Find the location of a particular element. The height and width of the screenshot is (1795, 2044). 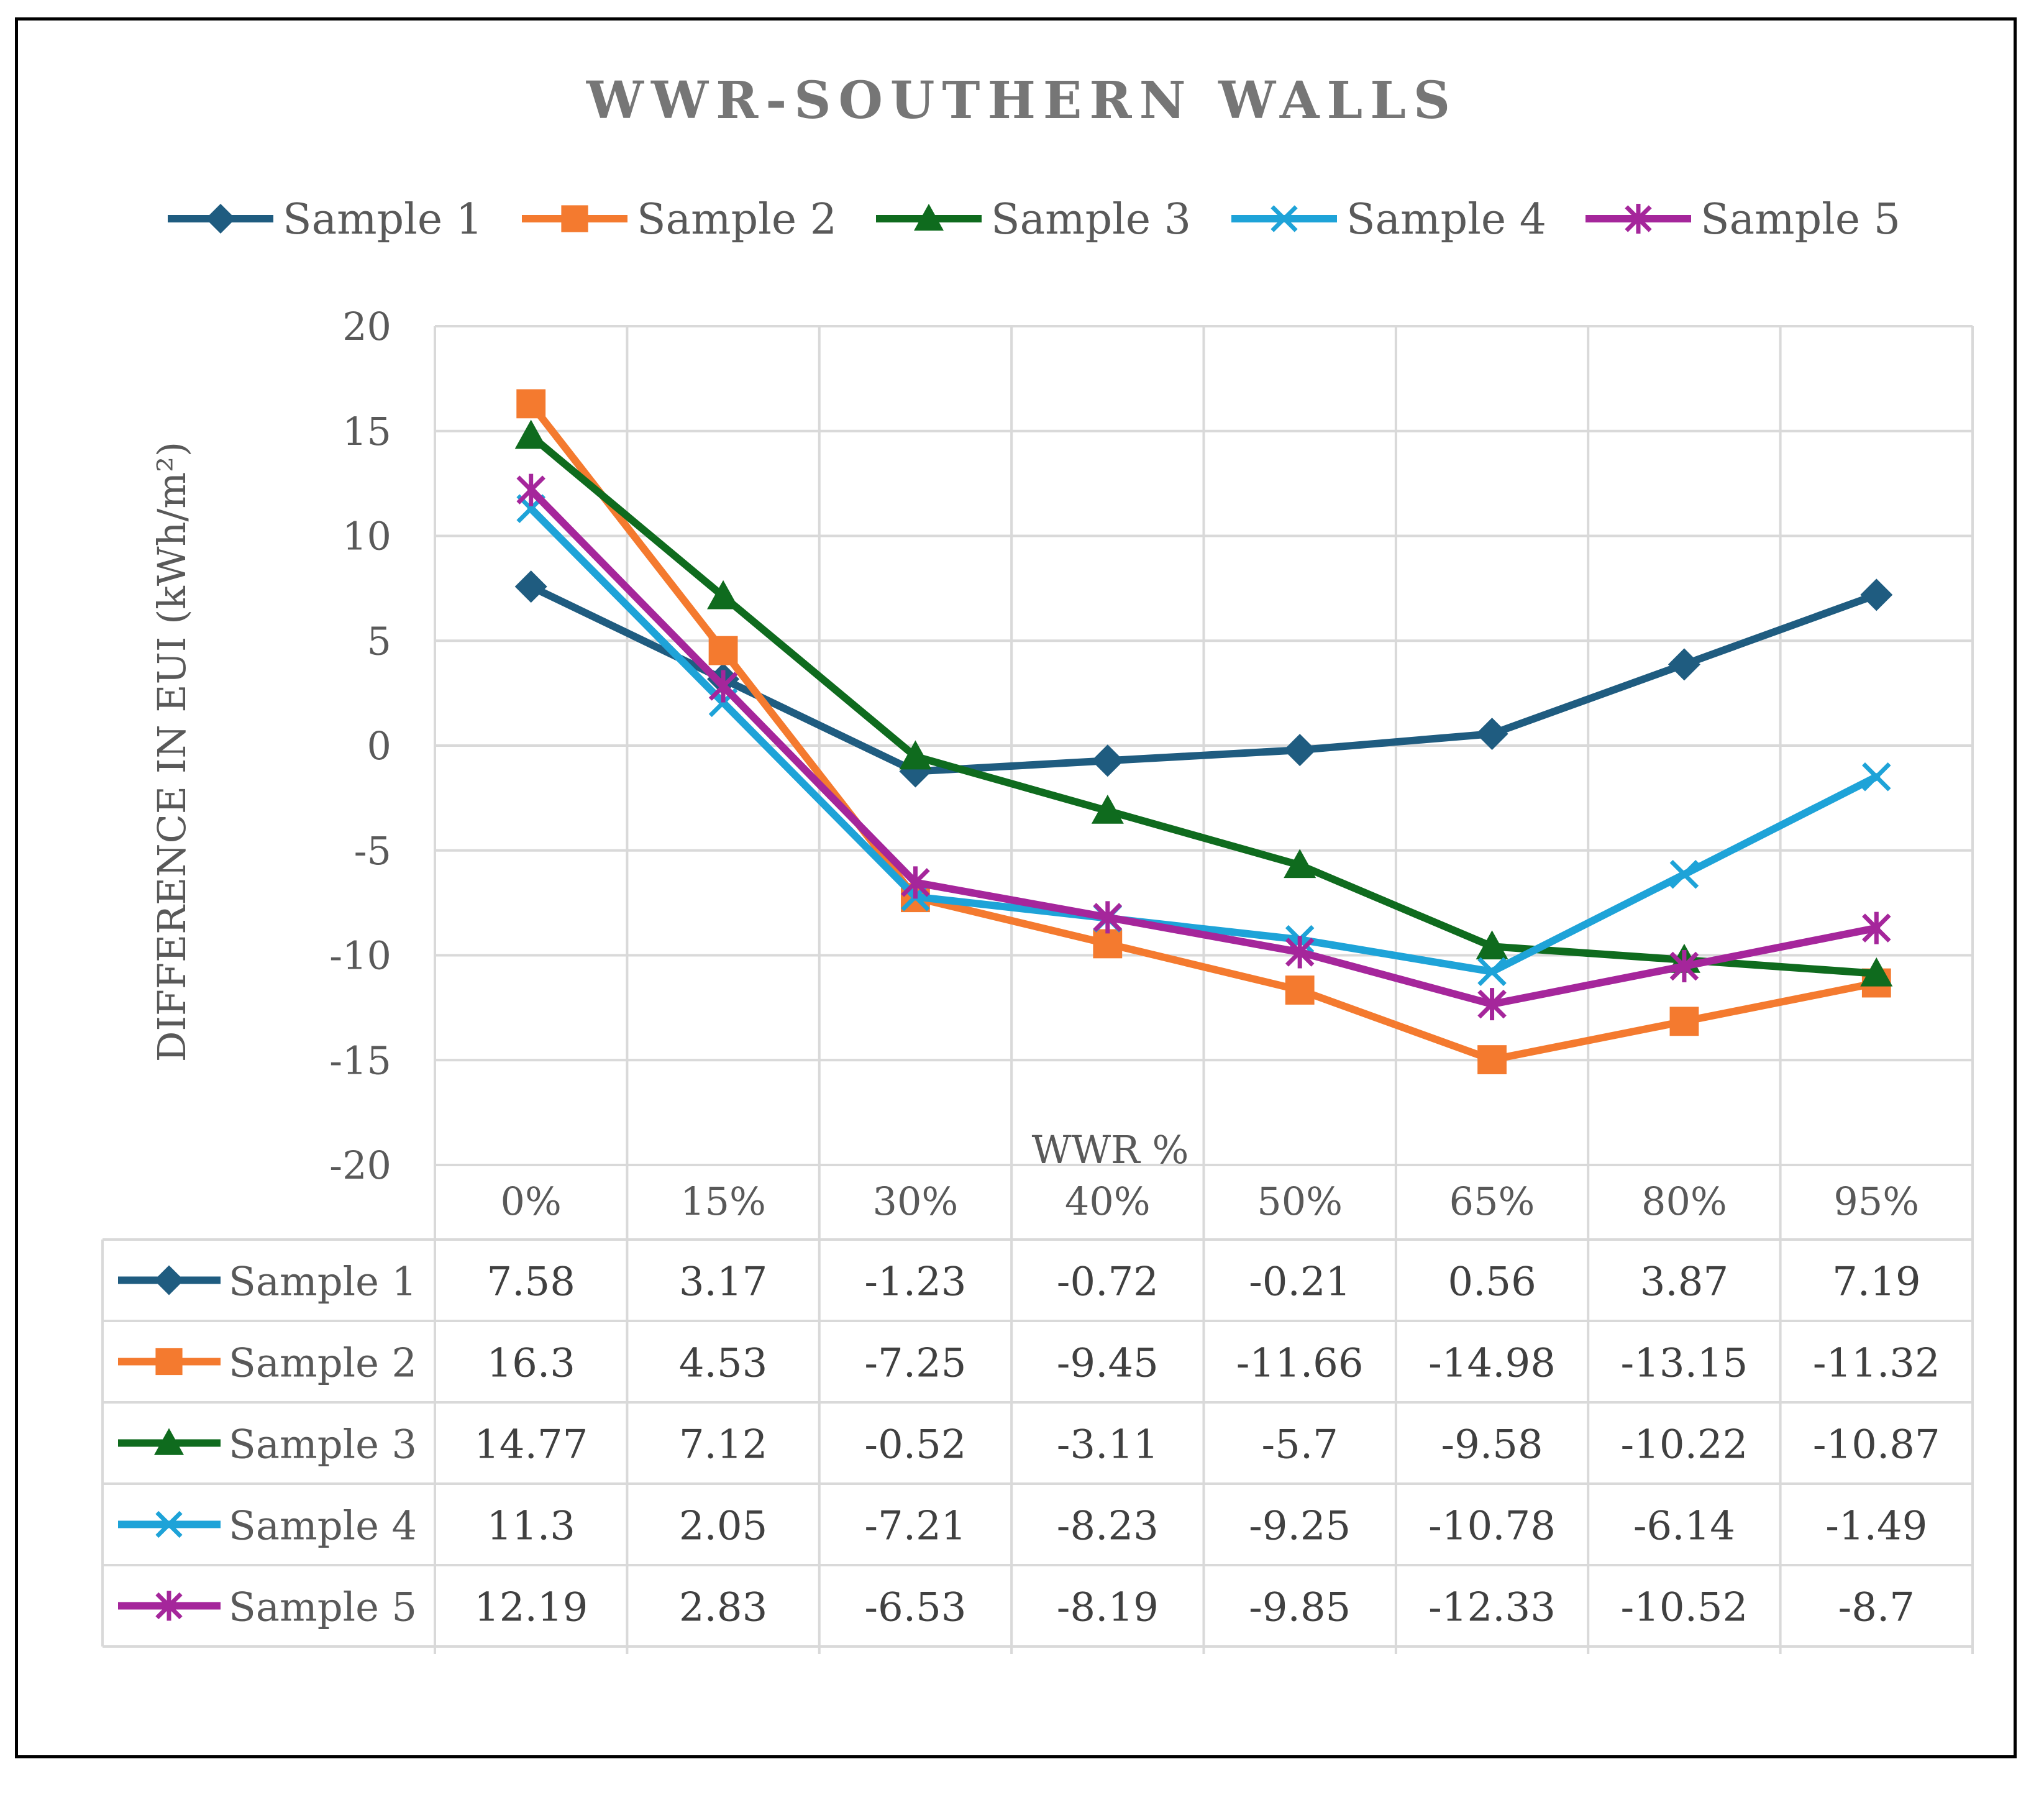

table-cell: -14.98 is located at coordinates (1492, 1364).